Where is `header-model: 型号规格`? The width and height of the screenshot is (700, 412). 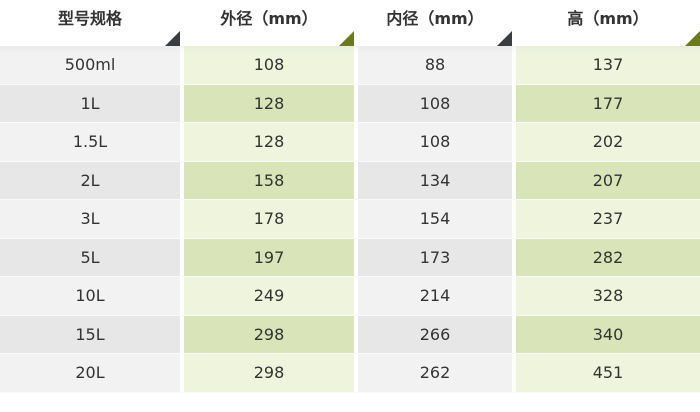
header-model: 型号规格 is located at coordinates (90, 23).